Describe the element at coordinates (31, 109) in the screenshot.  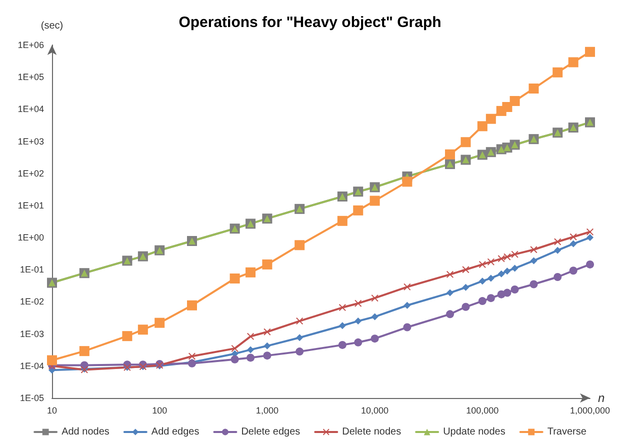
I see `y-tick-label: 1E+04` at that location.